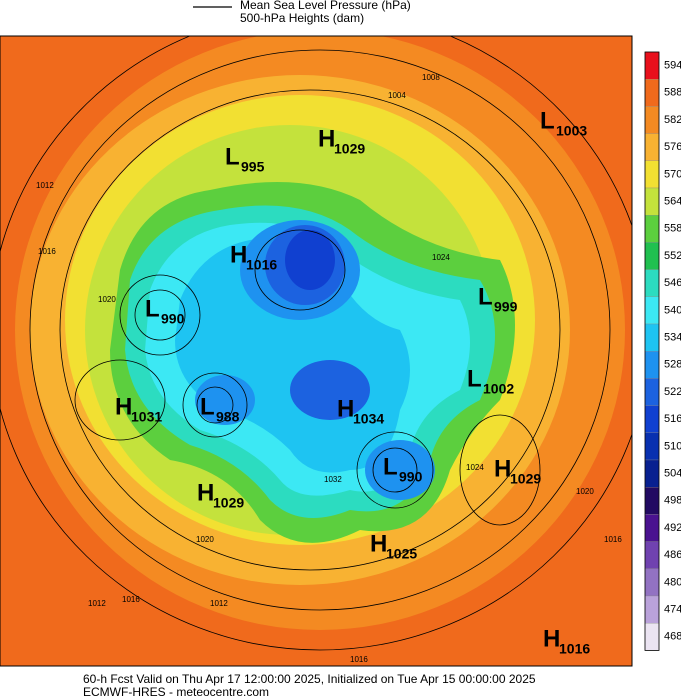  Describe the element at coordinates (672, 338) in the screenshot. I see `colorbar-label: 534` at that location.